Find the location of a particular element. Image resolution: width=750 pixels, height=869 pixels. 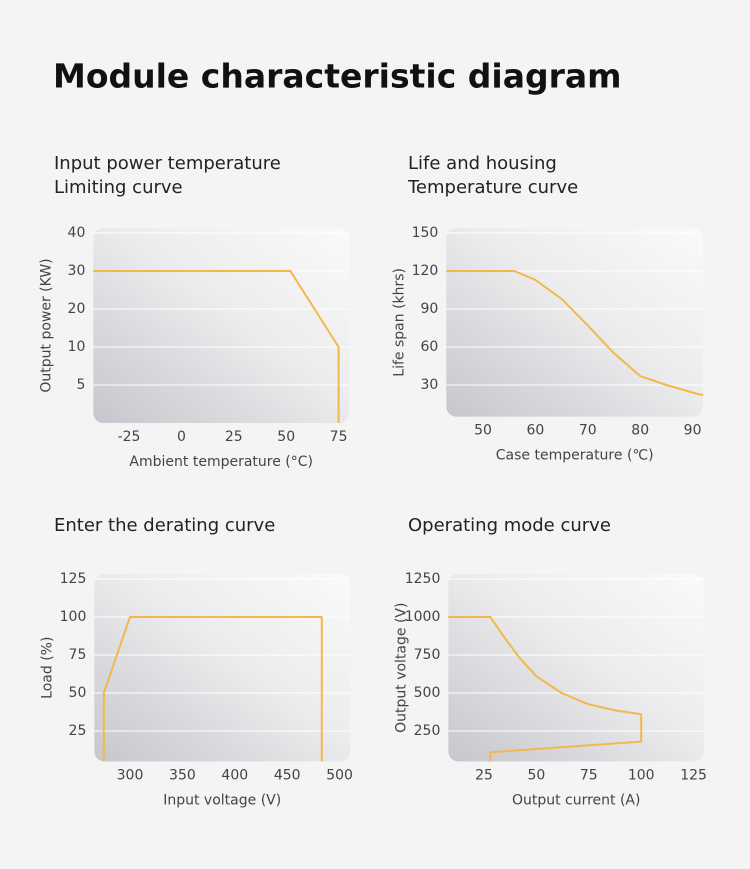

y-tick-label: 125 is located at coordinates (73, 579).